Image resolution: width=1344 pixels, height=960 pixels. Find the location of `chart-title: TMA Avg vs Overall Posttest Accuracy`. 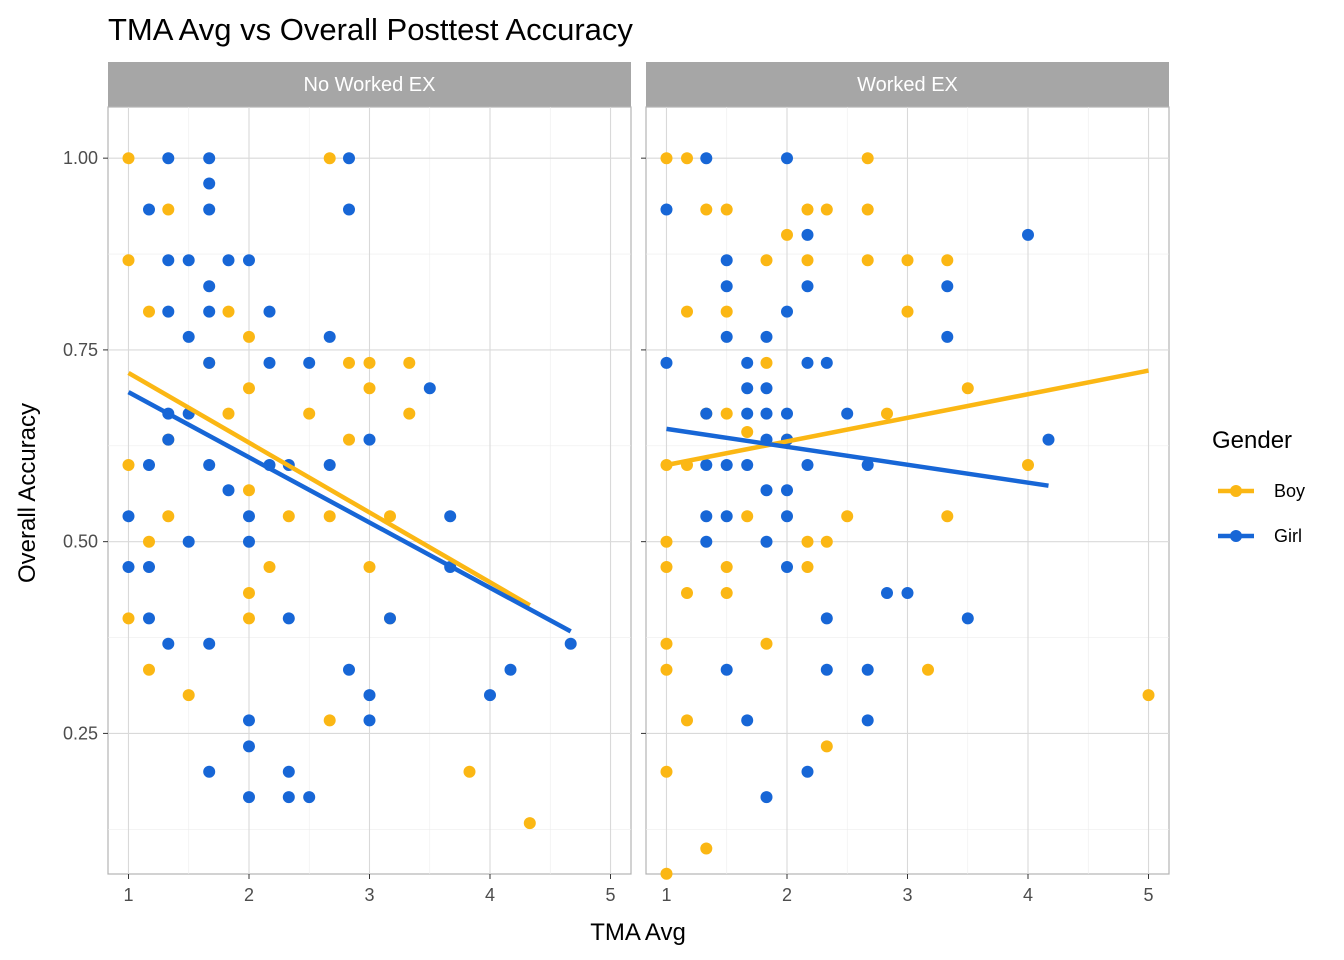

chart-title: TMA Avg vs Overall Posttest Accuracy is located at coordinates (370, 29).